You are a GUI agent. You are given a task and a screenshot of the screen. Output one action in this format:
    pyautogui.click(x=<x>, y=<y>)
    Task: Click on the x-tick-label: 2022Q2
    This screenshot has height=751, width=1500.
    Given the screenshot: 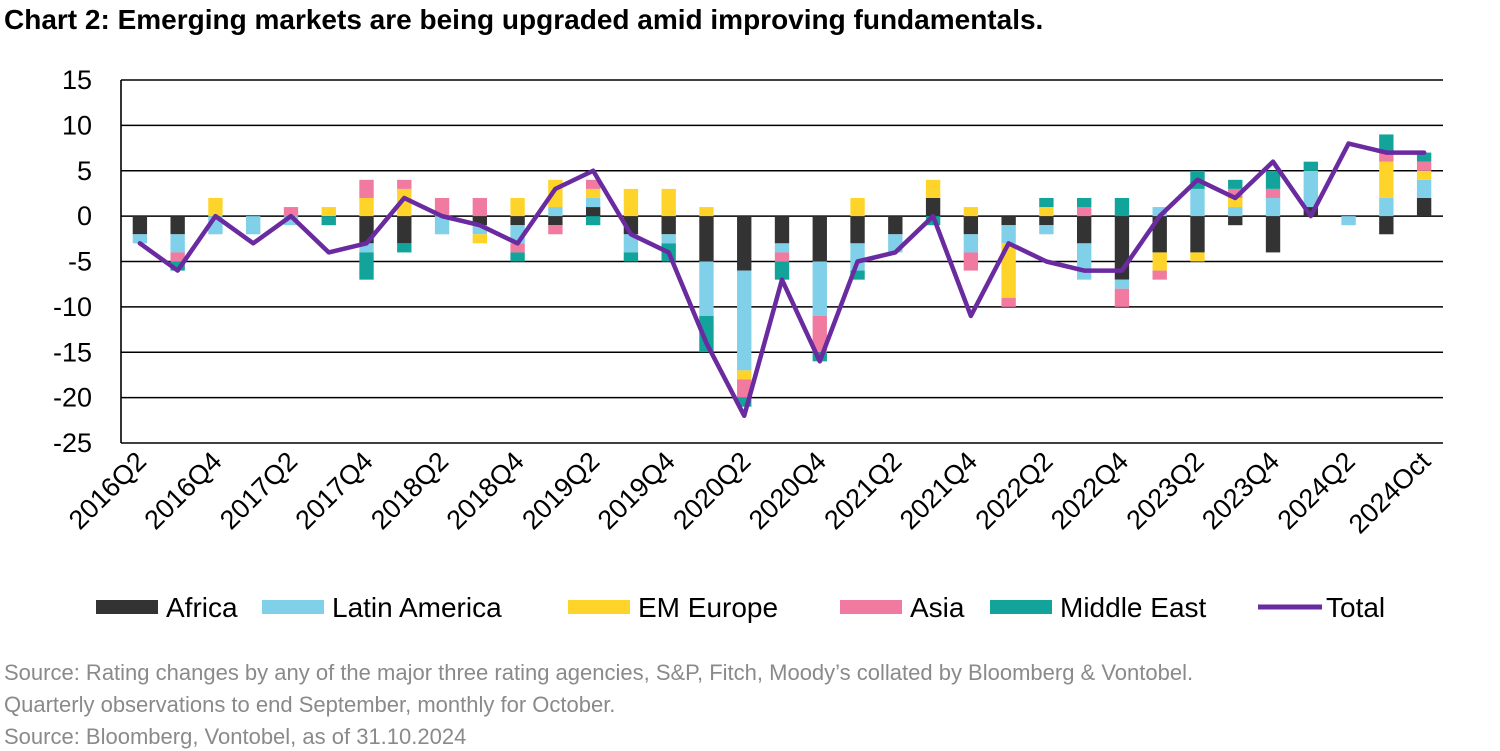 What is the action you would take?
    pyautogui.click(x=1013, y=490)
    